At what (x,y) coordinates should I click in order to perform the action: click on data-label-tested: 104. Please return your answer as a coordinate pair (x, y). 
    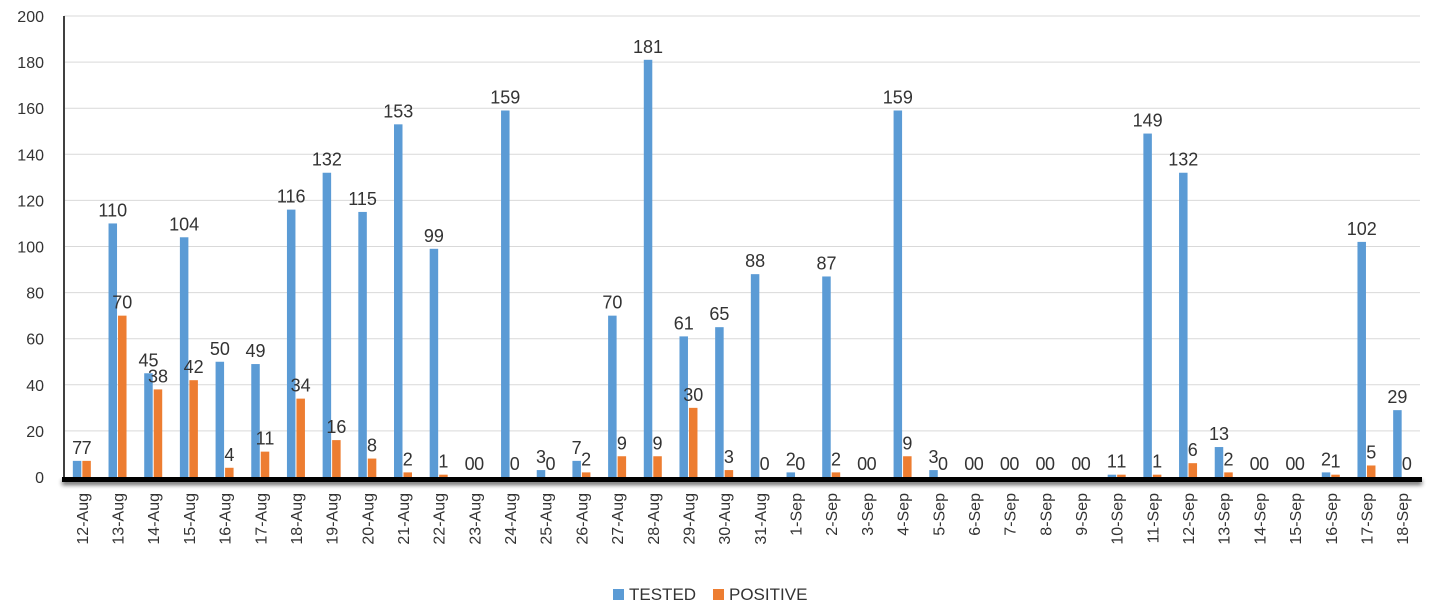
    Looking at the image, I should click on (184, 224).